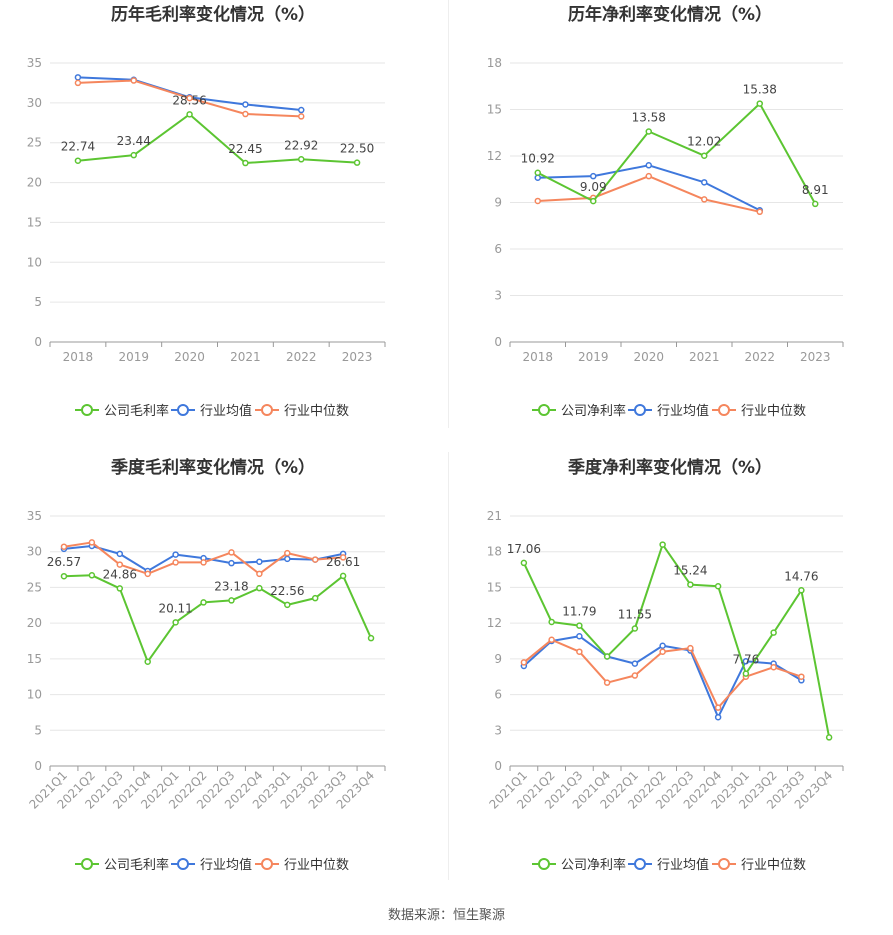  What do you see at coordinates (690, 571) in the screenshot?
I see `data-label: 15.24` at bounding box center [690, 571].